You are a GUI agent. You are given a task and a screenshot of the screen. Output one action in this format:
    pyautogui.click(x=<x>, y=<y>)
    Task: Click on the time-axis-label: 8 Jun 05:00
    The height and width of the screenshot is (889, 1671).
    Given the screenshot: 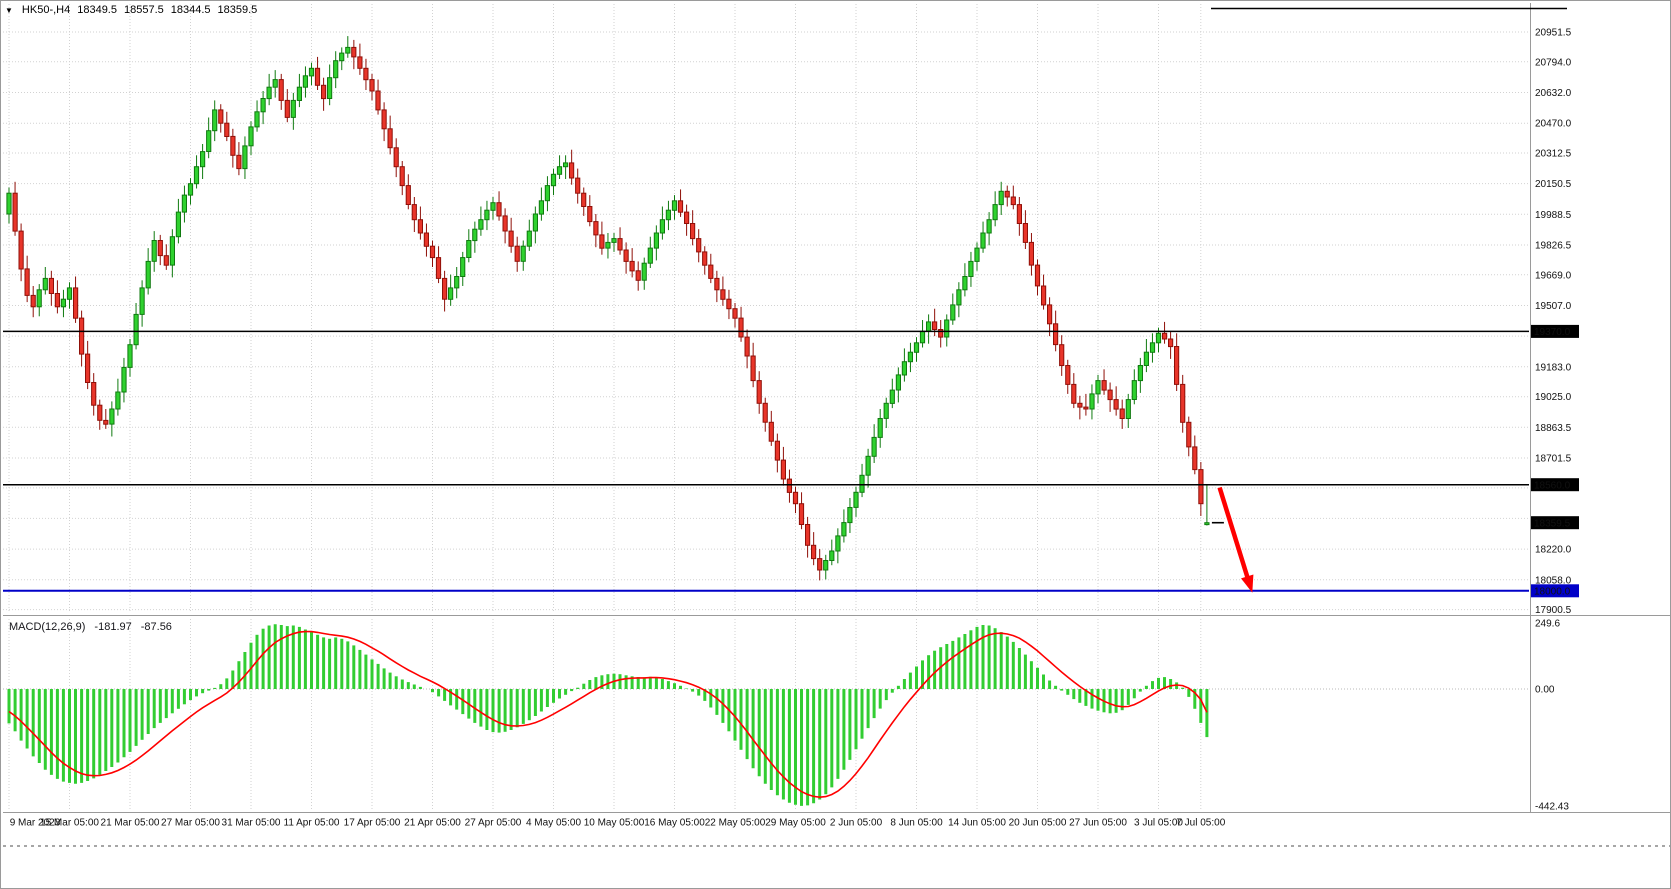 What is the action you would take?
    pyautogui.click(x=916, y=823)
    